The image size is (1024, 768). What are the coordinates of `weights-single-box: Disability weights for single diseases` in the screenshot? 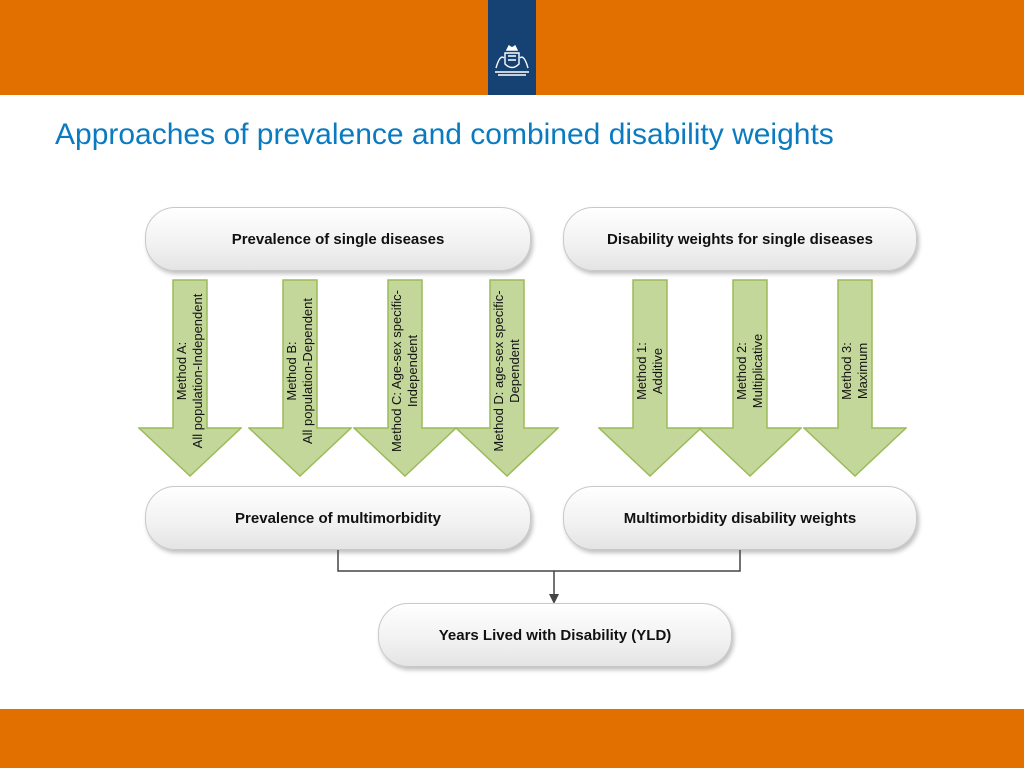 It's located at (740, 239).